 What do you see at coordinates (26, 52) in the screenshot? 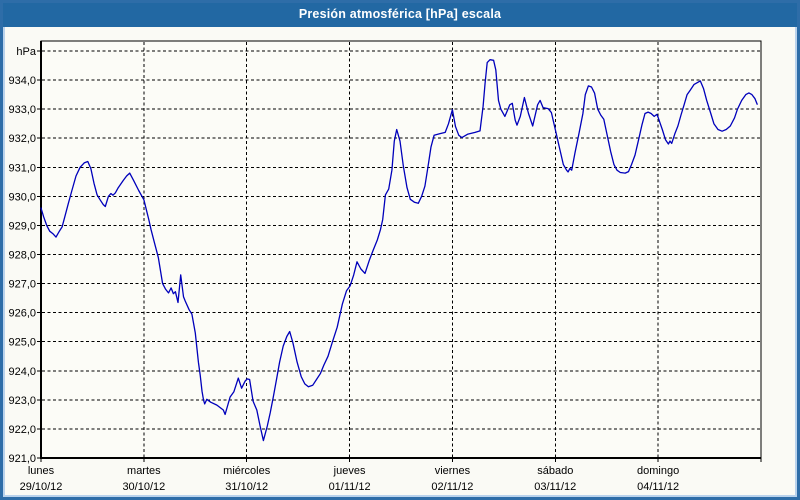
I see `y-axis-unit-label: hPa` at bounding box center [26, 52].